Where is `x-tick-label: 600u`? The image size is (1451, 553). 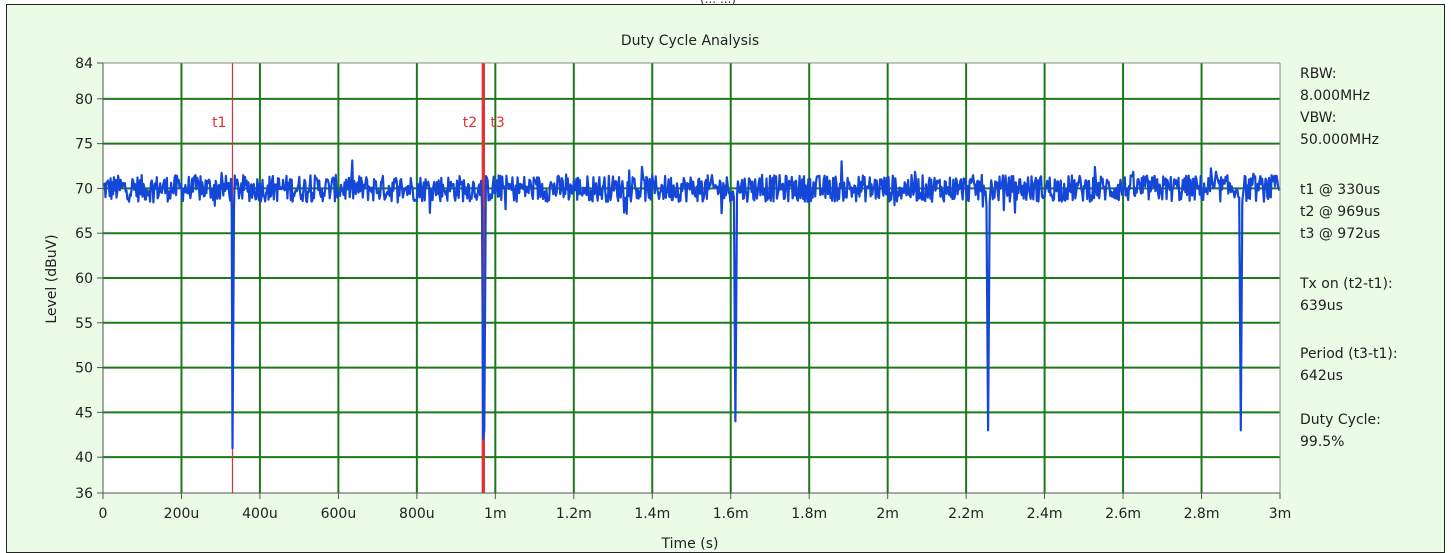
x-tick-label: 600u is located at coordinates (339, 514).